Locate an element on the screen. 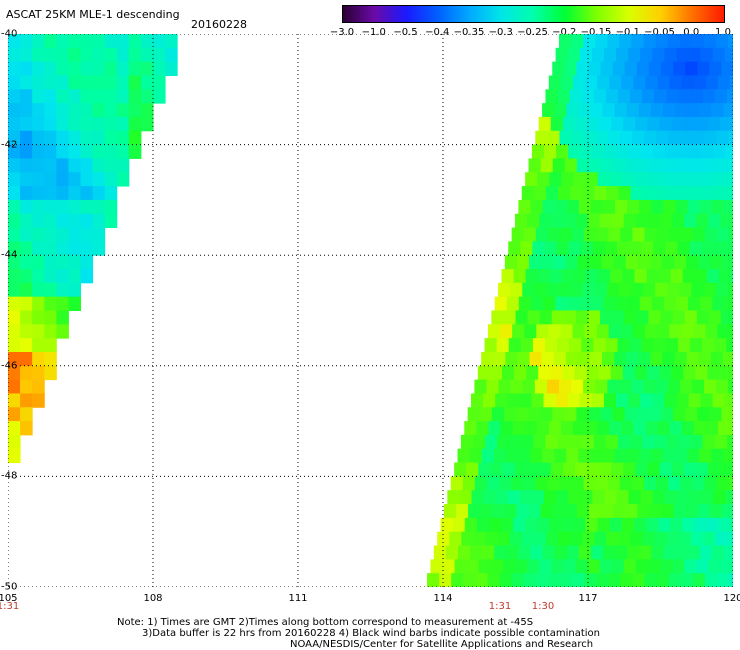 Image resolution: width=740 pixels, height=650 pixels. longitude-label: 117 is located at coordinates (588, 598).